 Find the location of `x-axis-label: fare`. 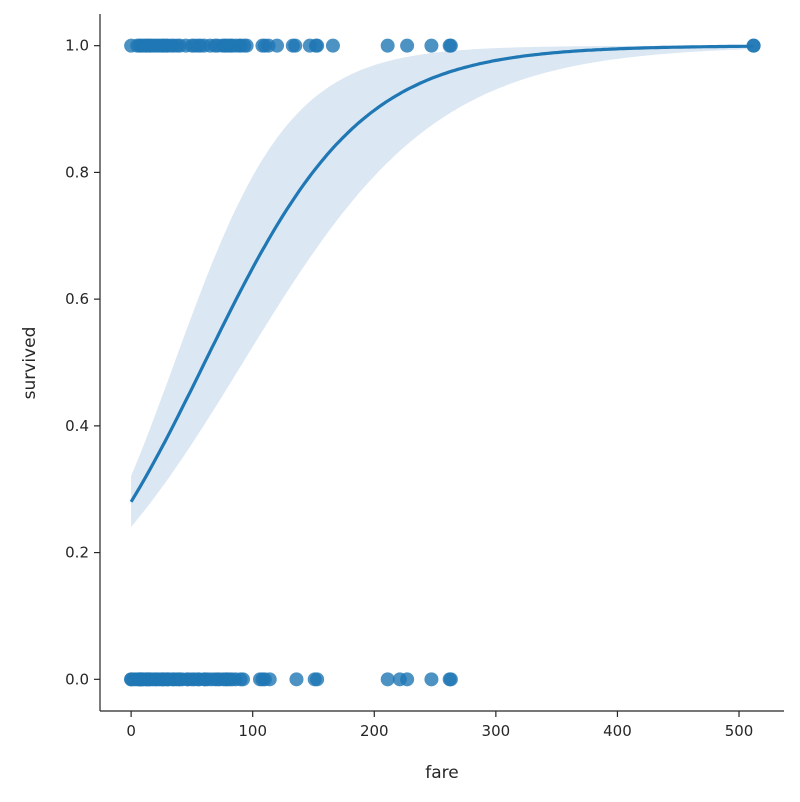

x-axis-label: fare is located at coordinates (441, 773).